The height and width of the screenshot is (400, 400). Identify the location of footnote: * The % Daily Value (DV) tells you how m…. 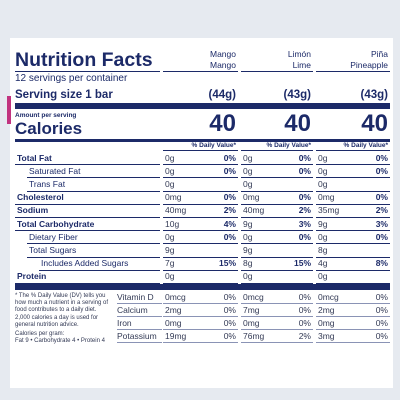
(62, 310).